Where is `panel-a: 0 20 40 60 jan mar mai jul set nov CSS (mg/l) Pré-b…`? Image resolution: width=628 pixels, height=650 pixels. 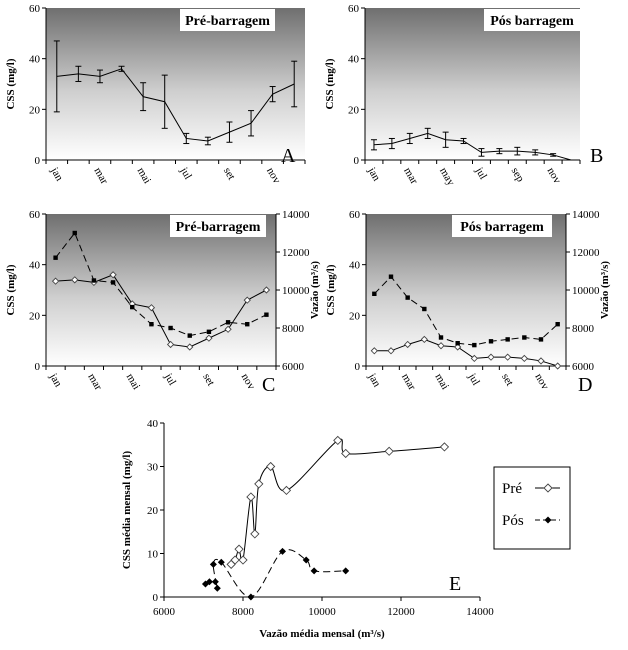
panel-a: 0 20 40 60 jan mar mai jul set nov CSS (mg/l) Pré-b… is located at coordinates (155, 95).